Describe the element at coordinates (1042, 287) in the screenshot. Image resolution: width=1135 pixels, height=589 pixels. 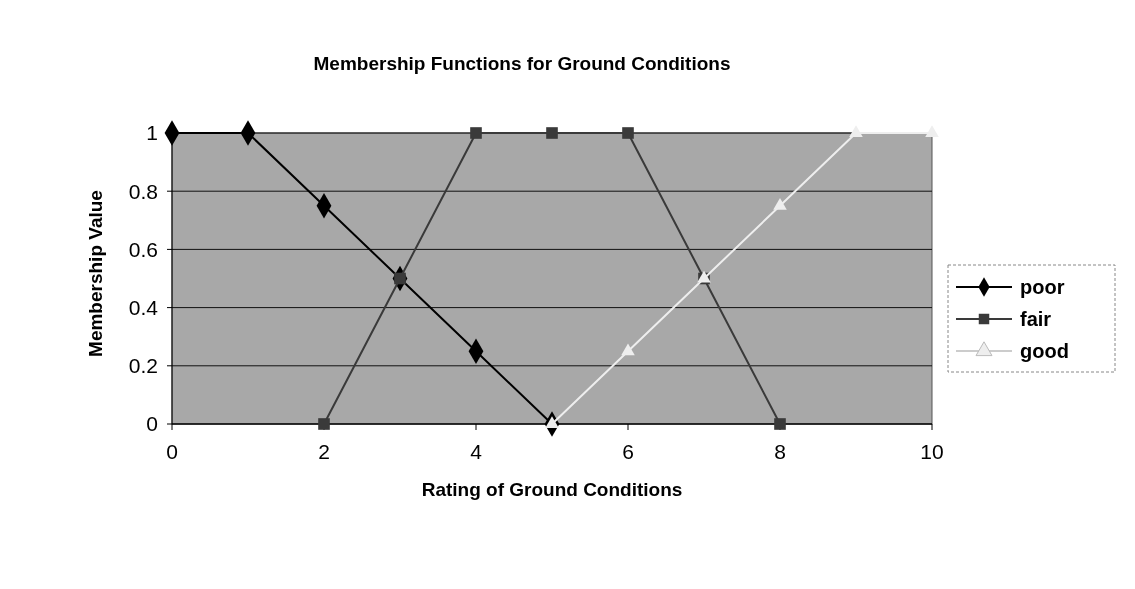
I see `legend-label: poor` at that location.